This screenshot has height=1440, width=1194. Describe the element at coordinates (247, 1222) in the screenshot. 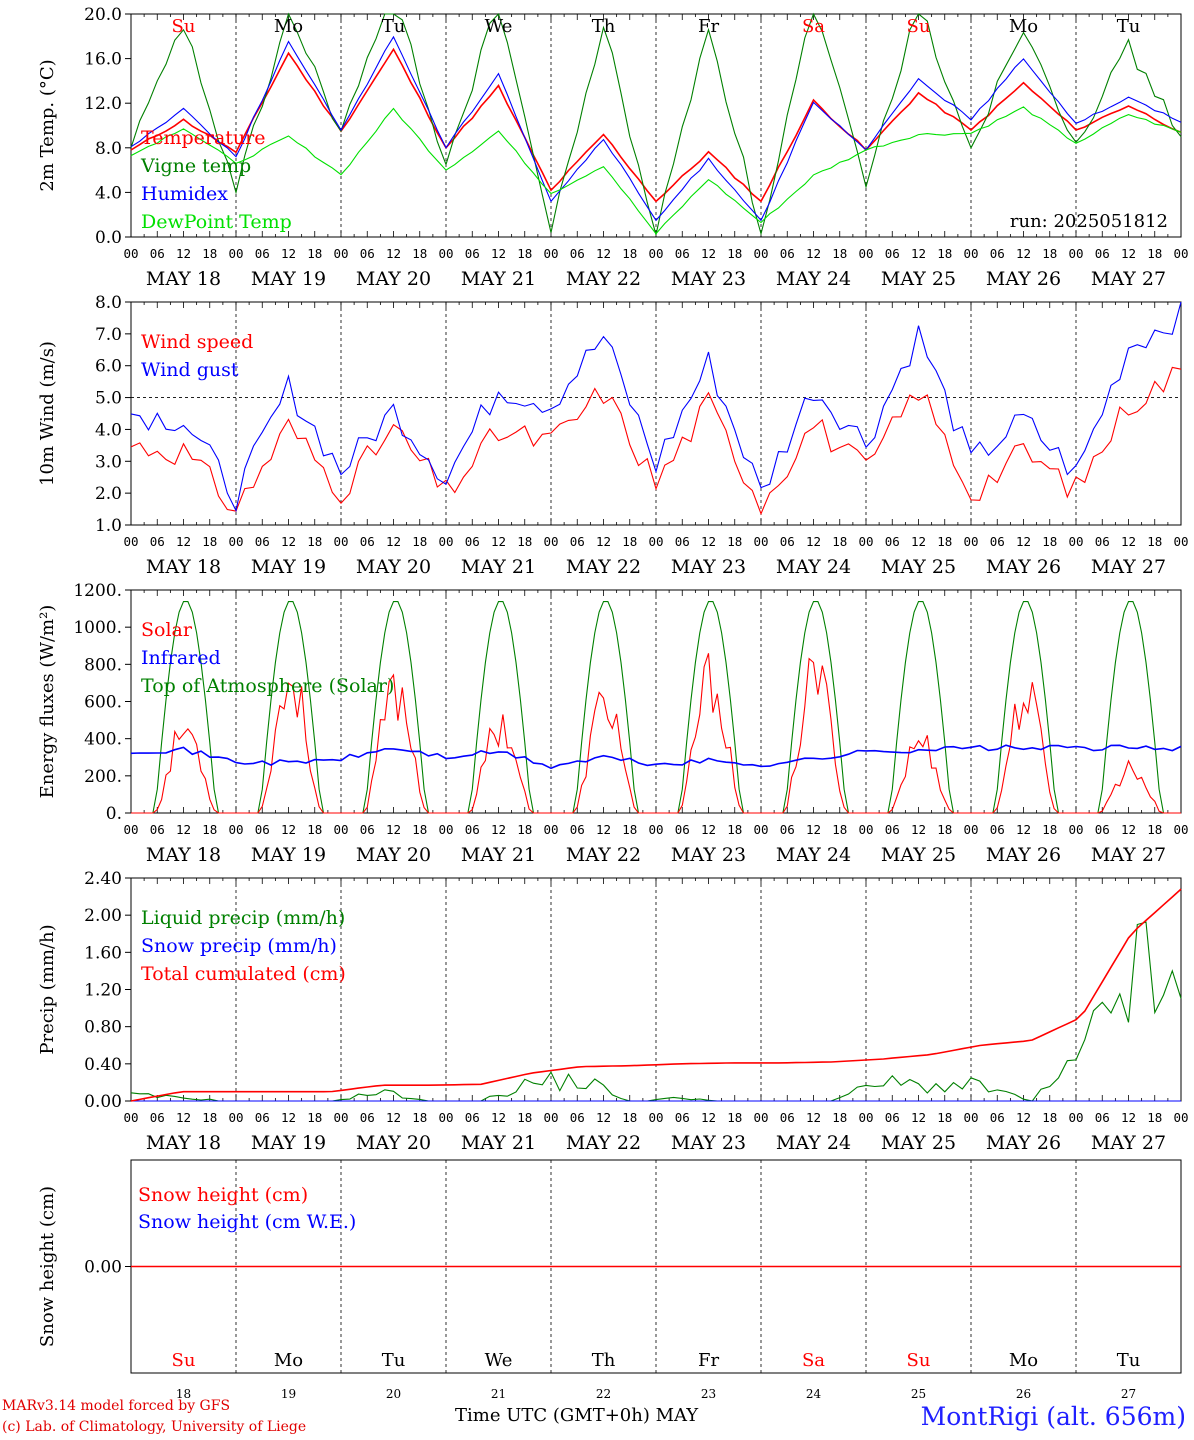

I see `legend-entry: Snow height (cm W.E.)` at that location.